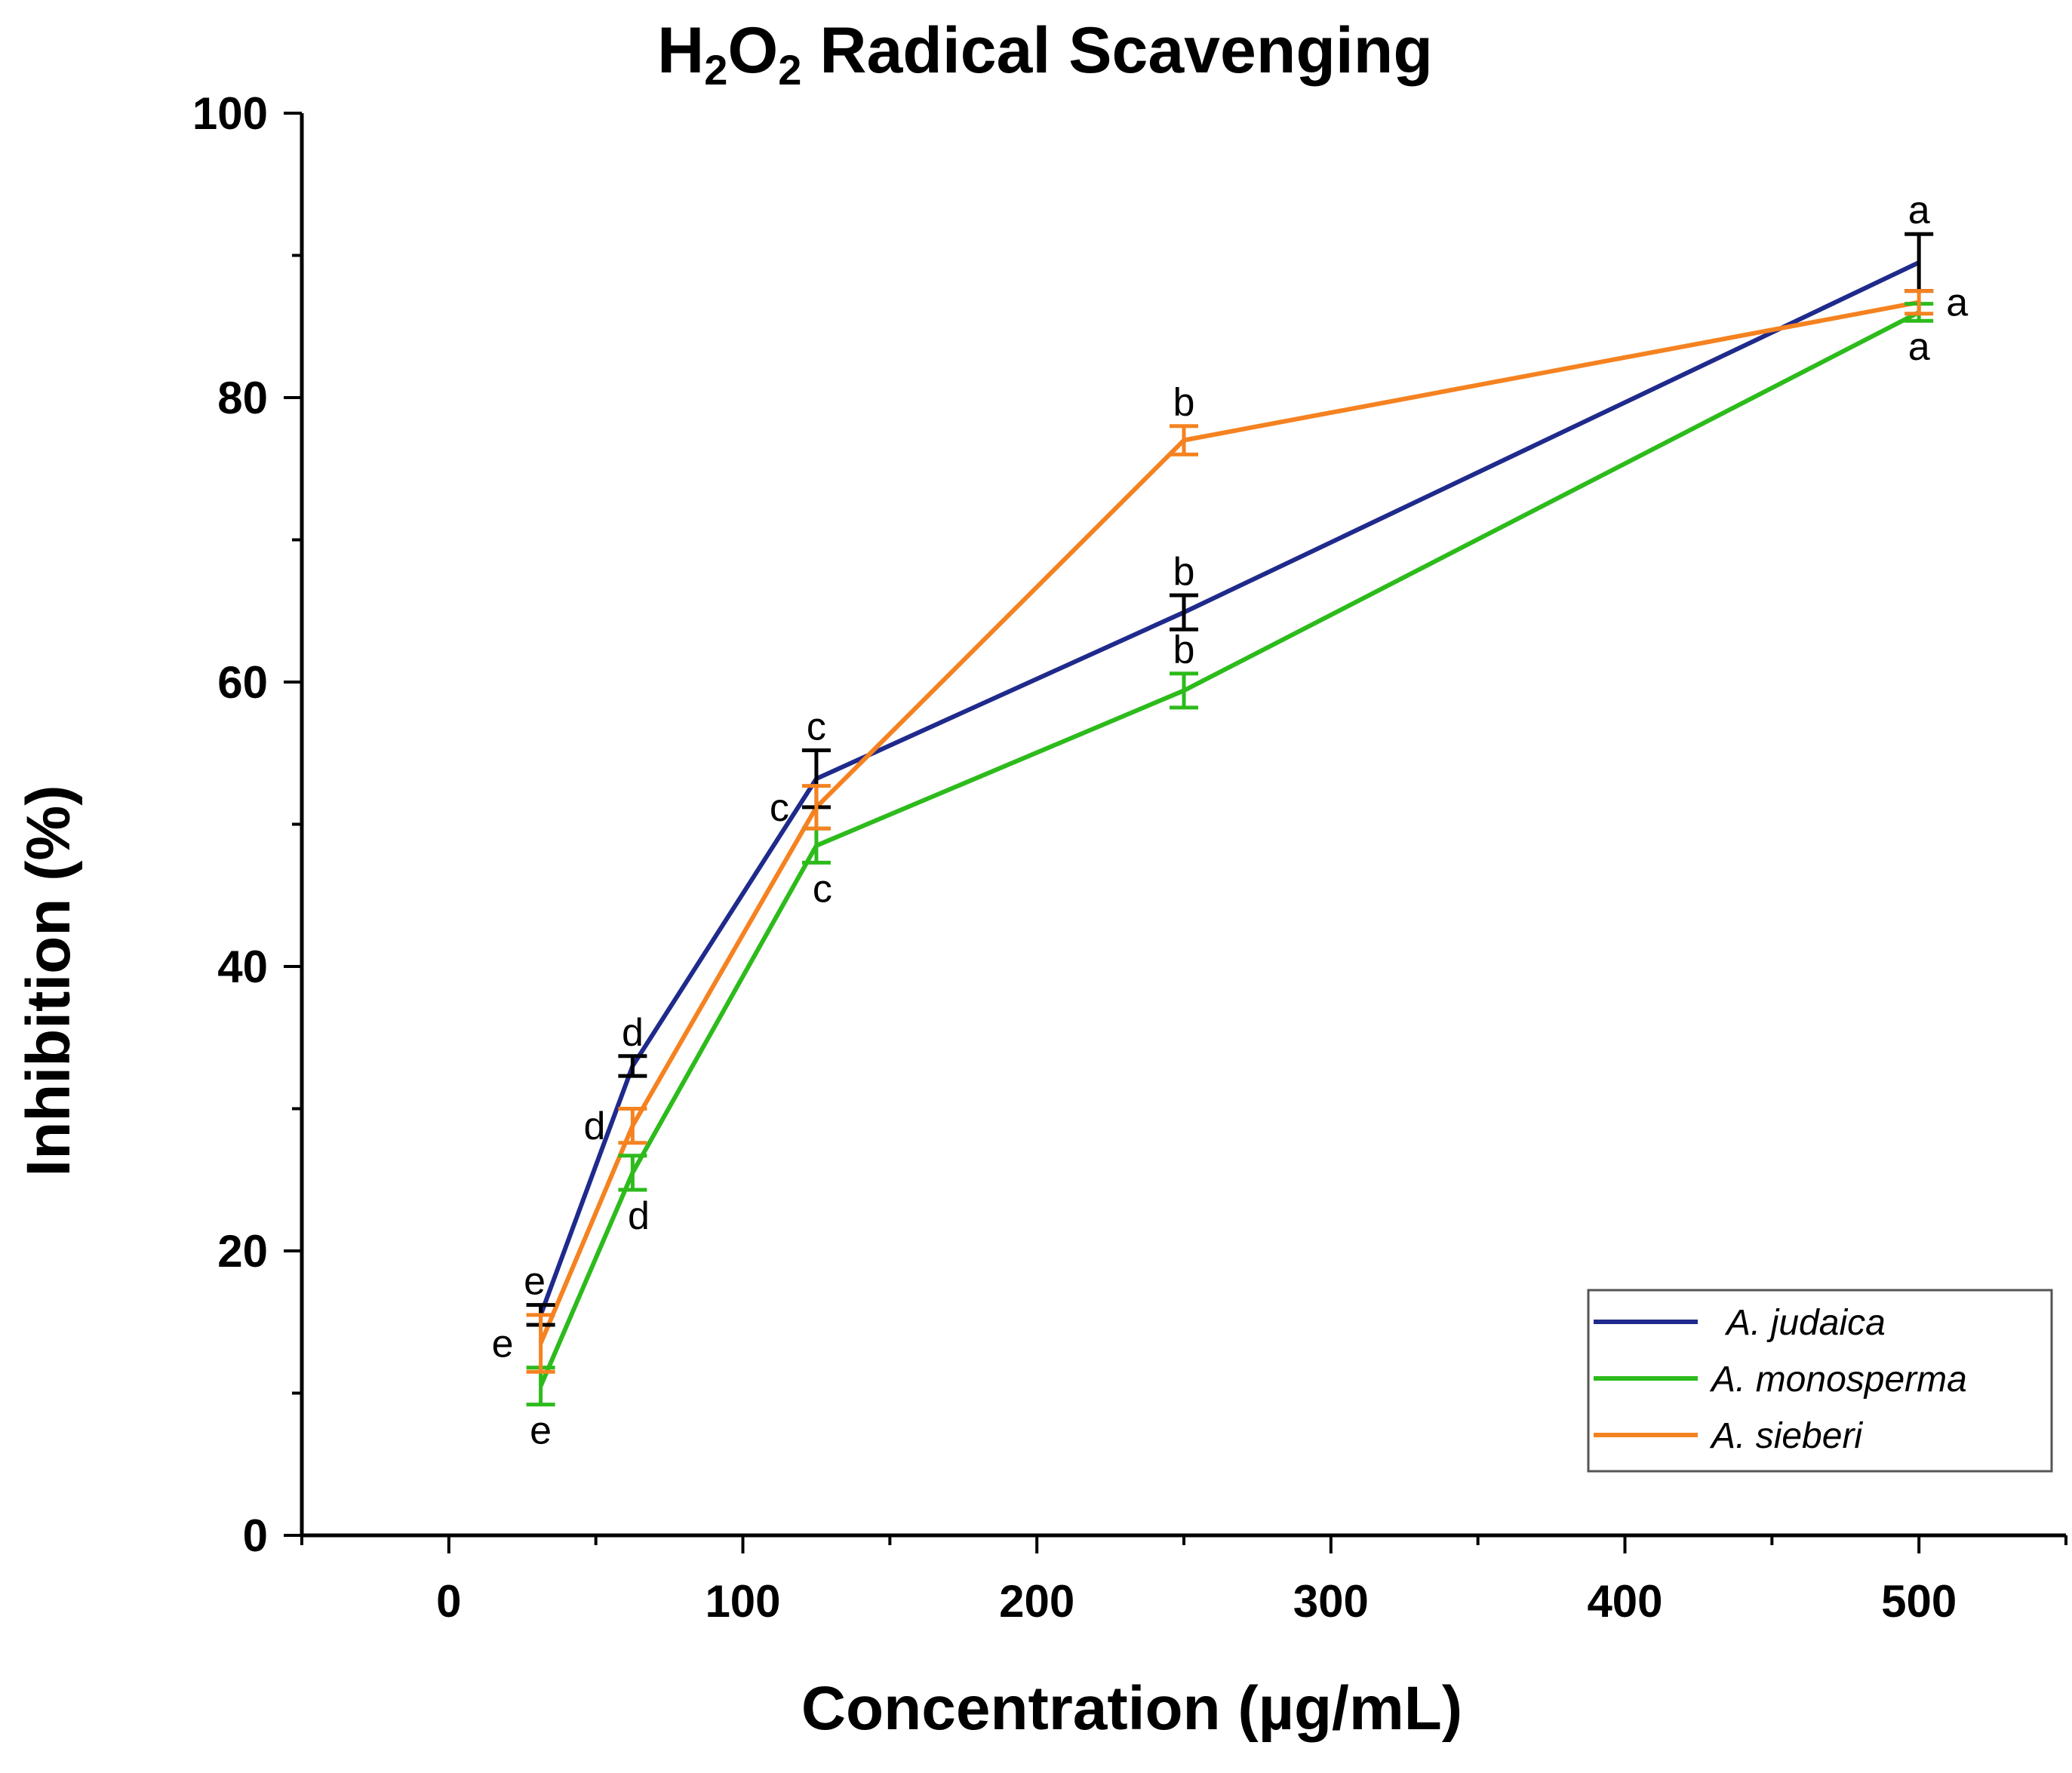  Describe the element at coordinates (255, 1535) in the screenshot. I see `y-tick-label-0: 0` at that location.